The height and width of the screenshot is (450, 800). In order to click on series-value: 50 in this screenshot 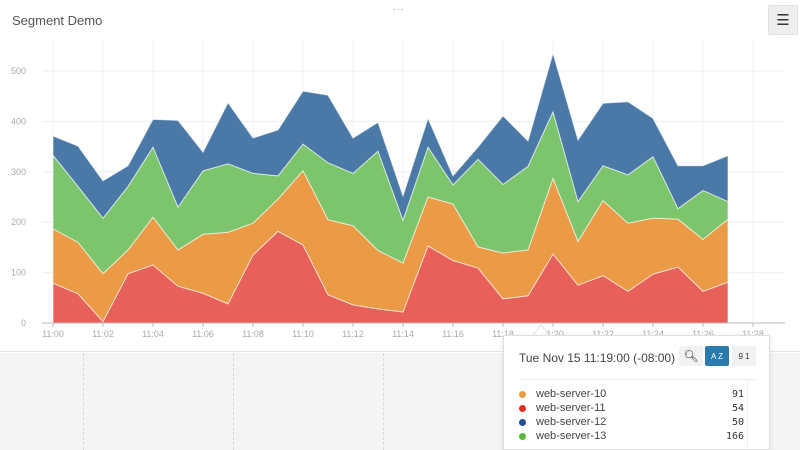, I will do `click(737, 422)`.